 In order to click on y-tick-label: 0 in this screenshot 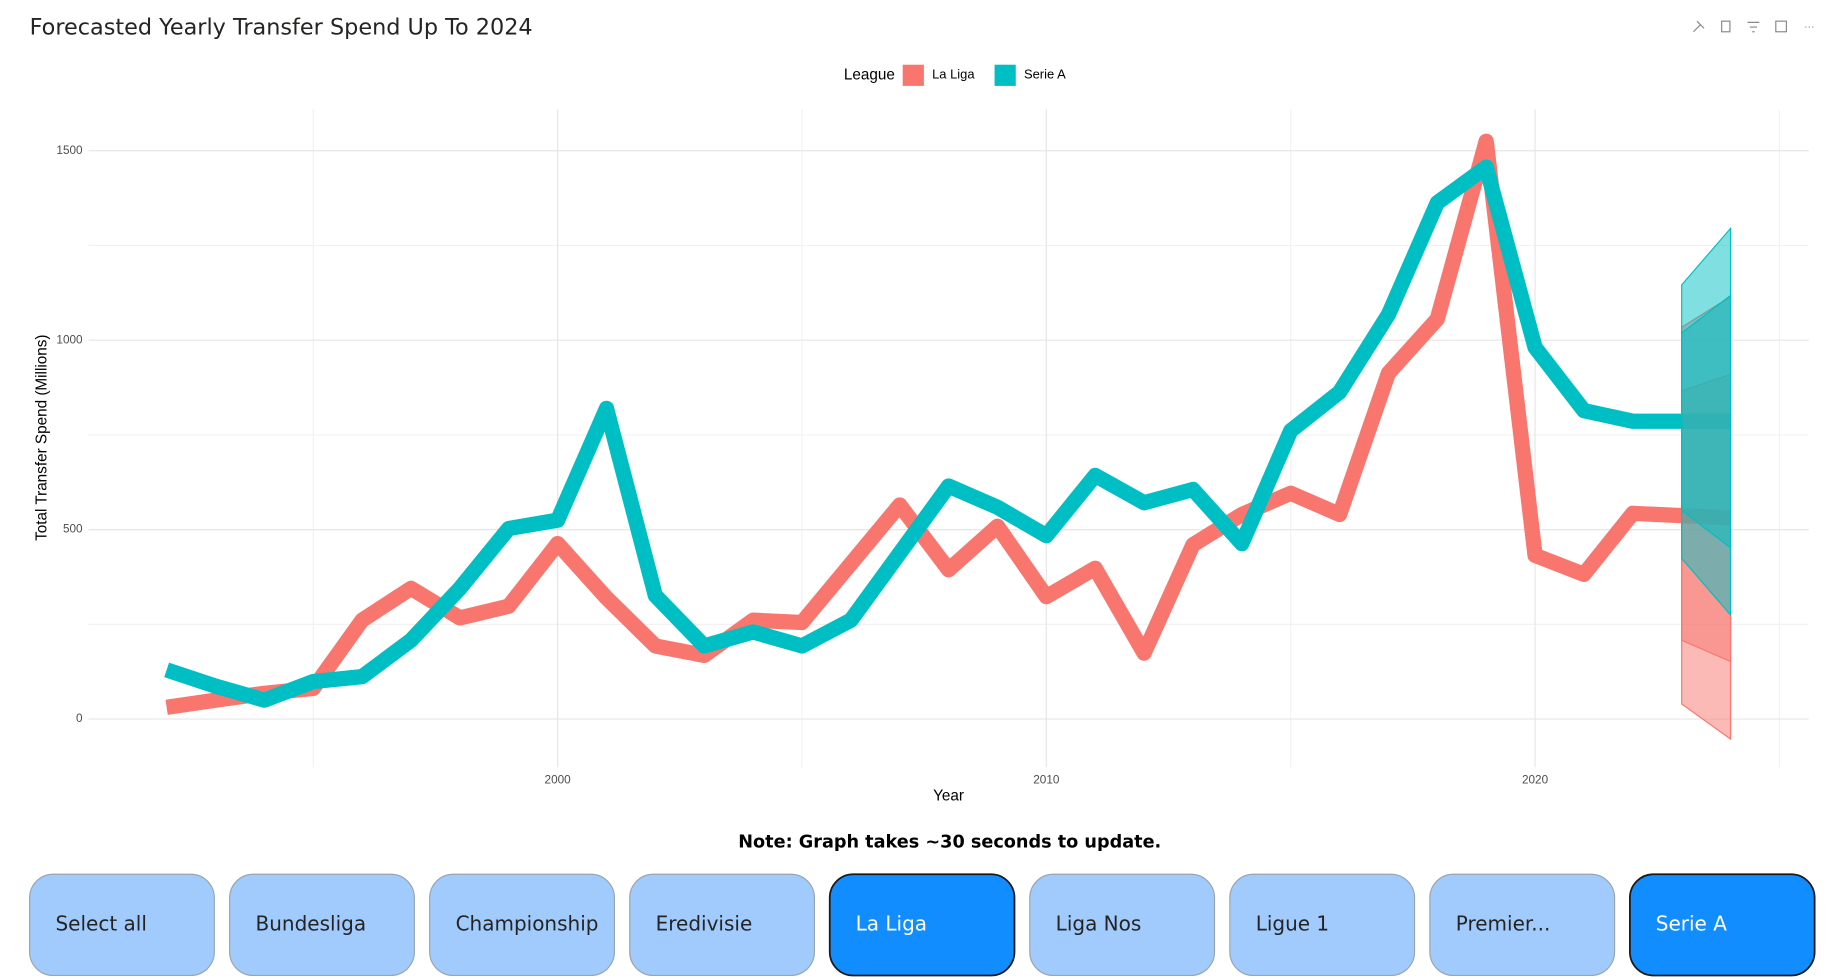, I will do `click(79, 718)`.